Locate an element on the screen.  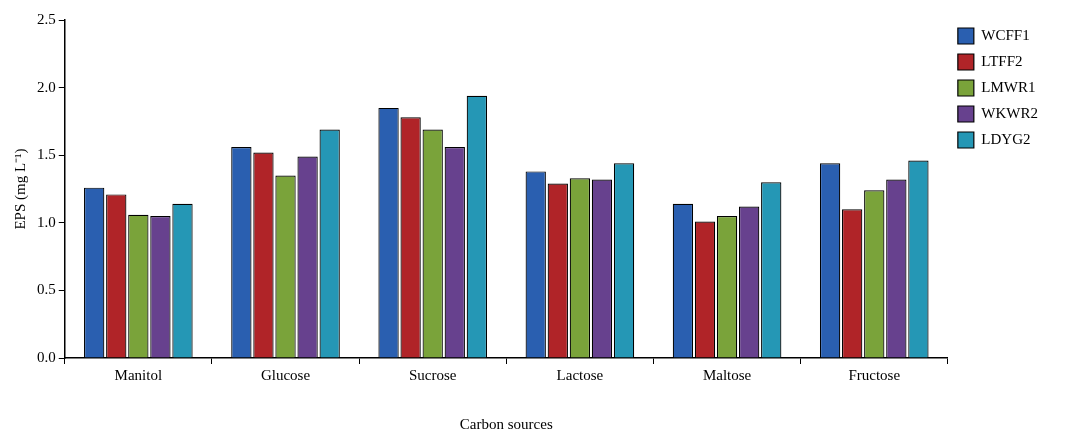
x-tick-label: Lactose is located at coordinates (580, 374).